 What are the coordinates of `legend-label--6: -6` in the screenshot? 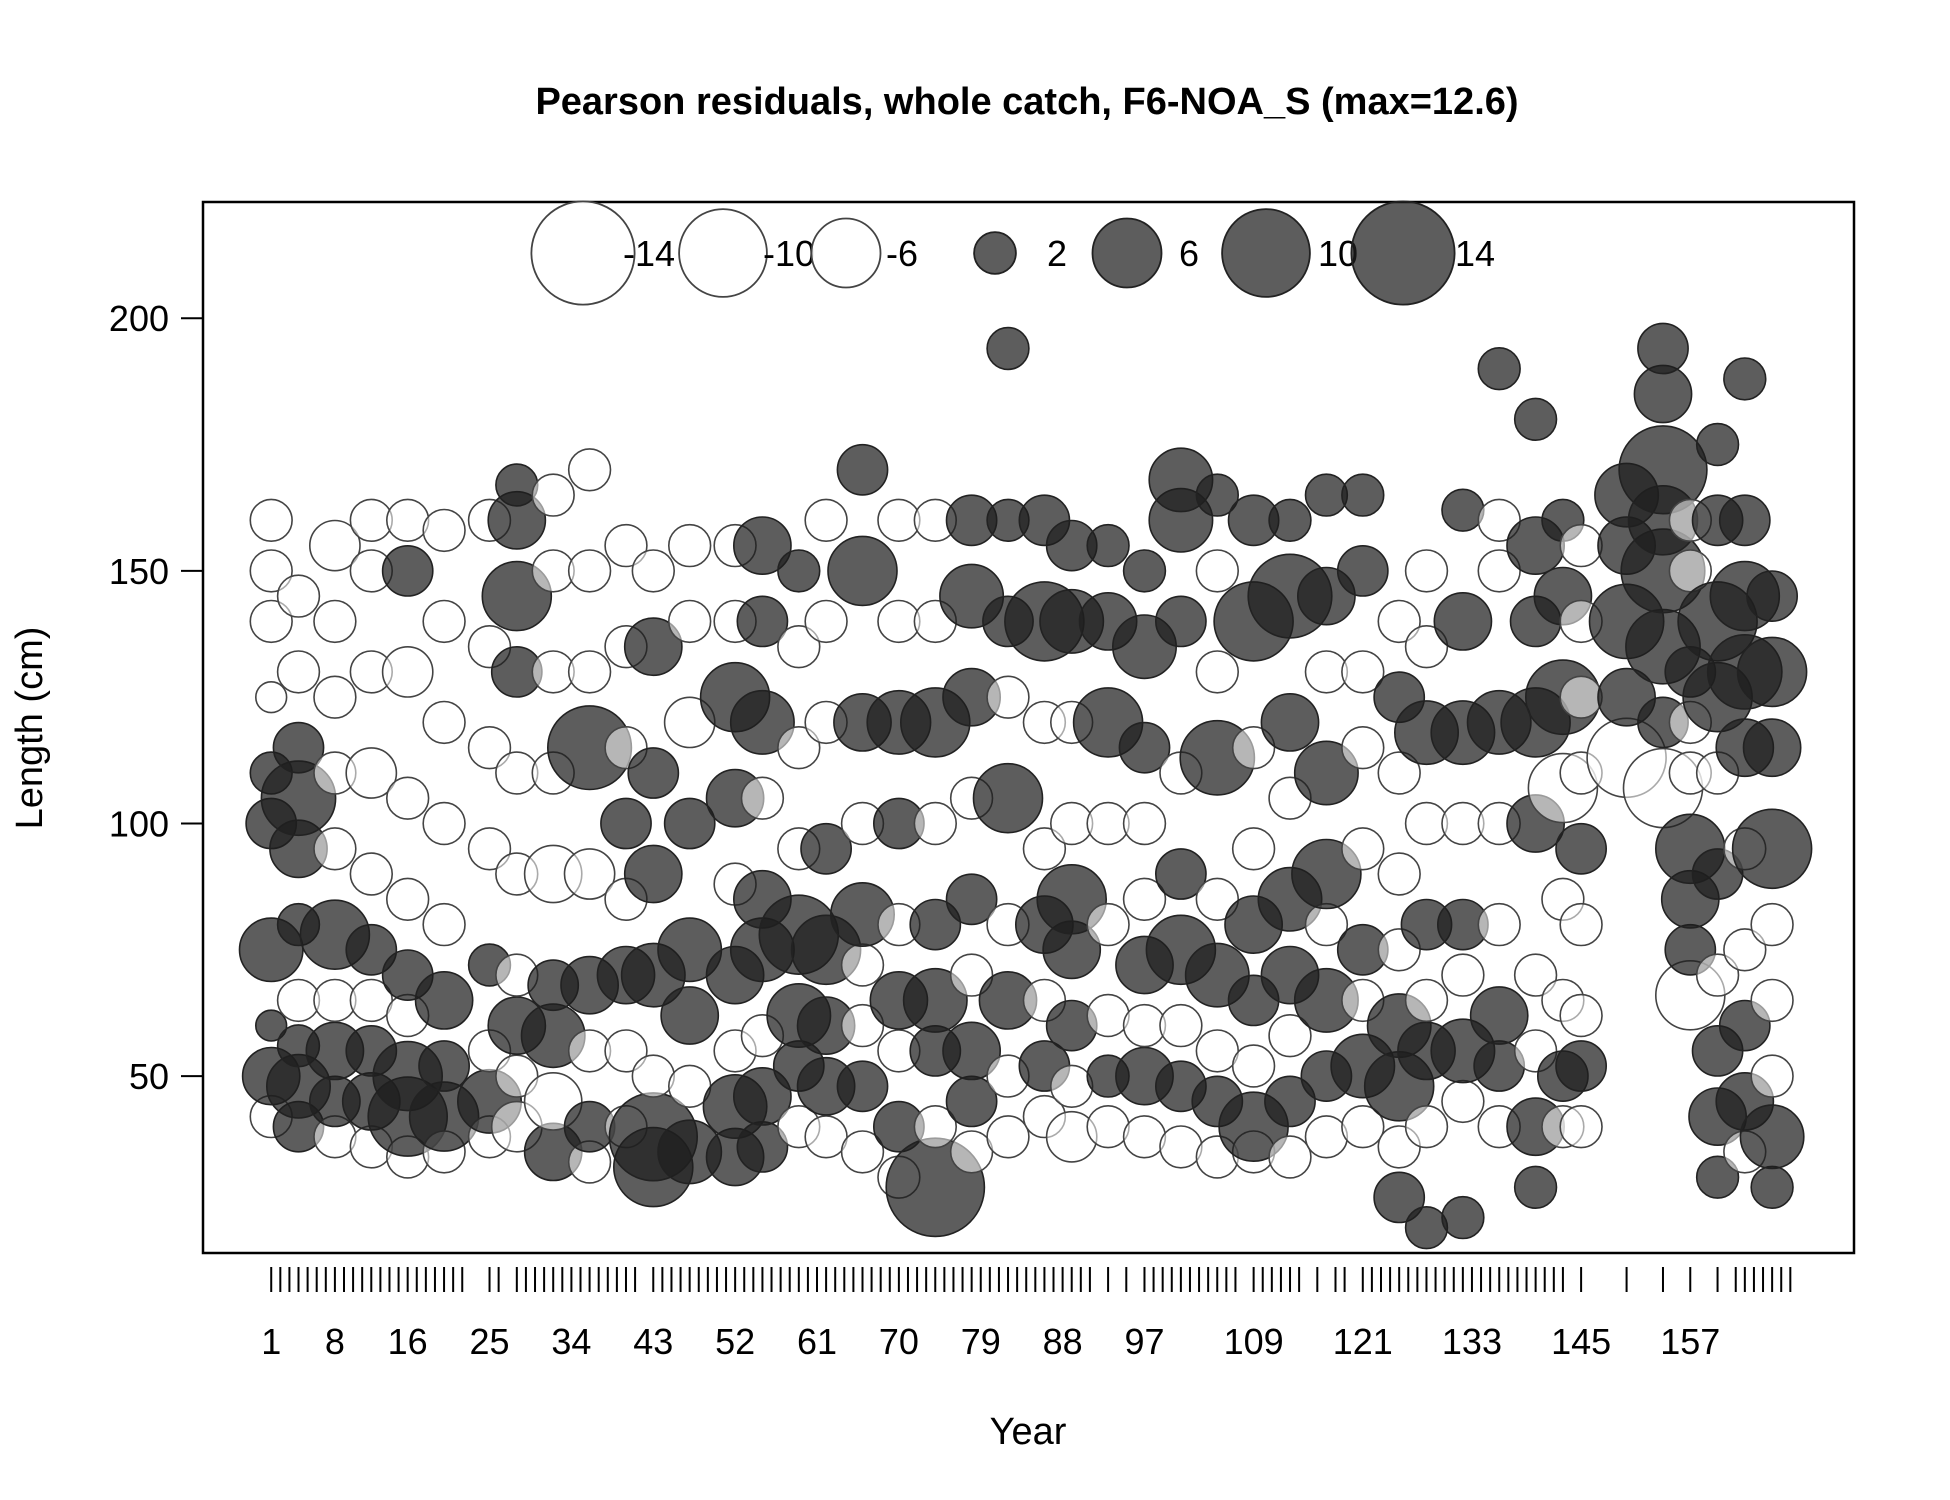 It's located at (902, 253).